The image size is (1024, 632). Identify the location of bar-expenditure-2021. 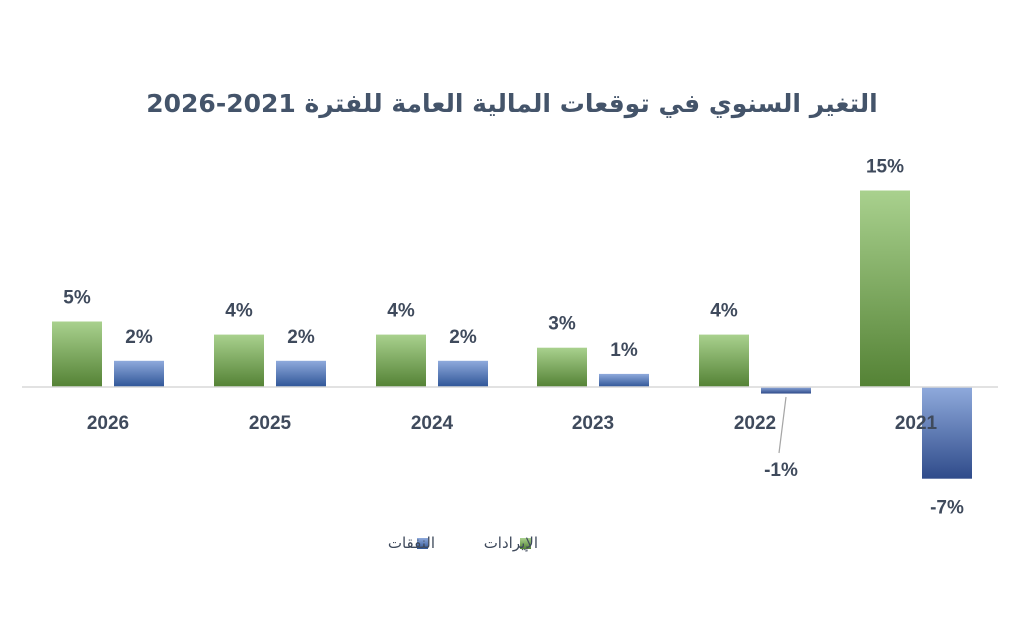
(947, 433).